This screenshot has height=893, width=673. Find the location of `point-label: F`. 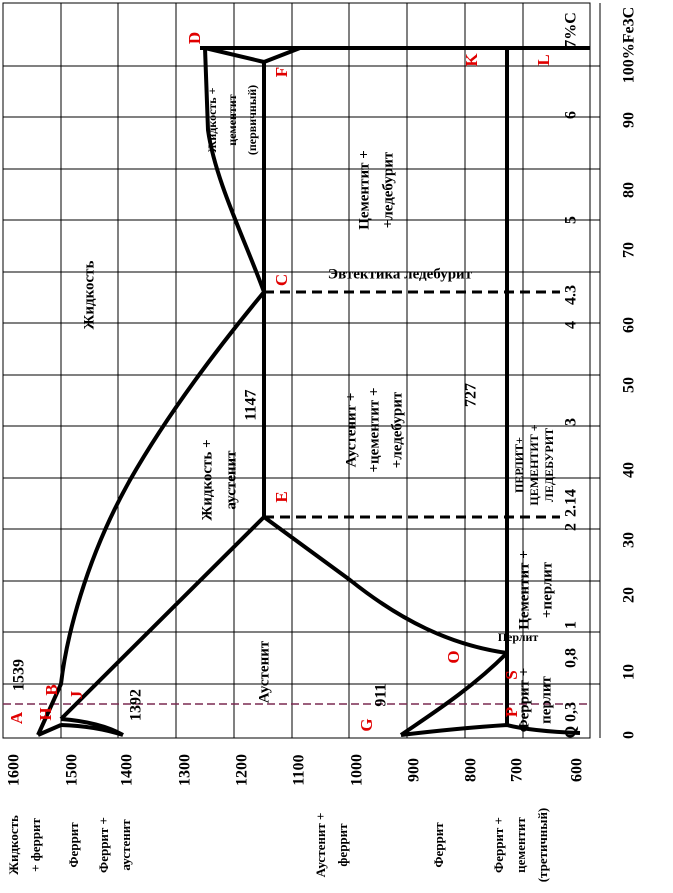

point-label: F is located at coordinates (281, 72).